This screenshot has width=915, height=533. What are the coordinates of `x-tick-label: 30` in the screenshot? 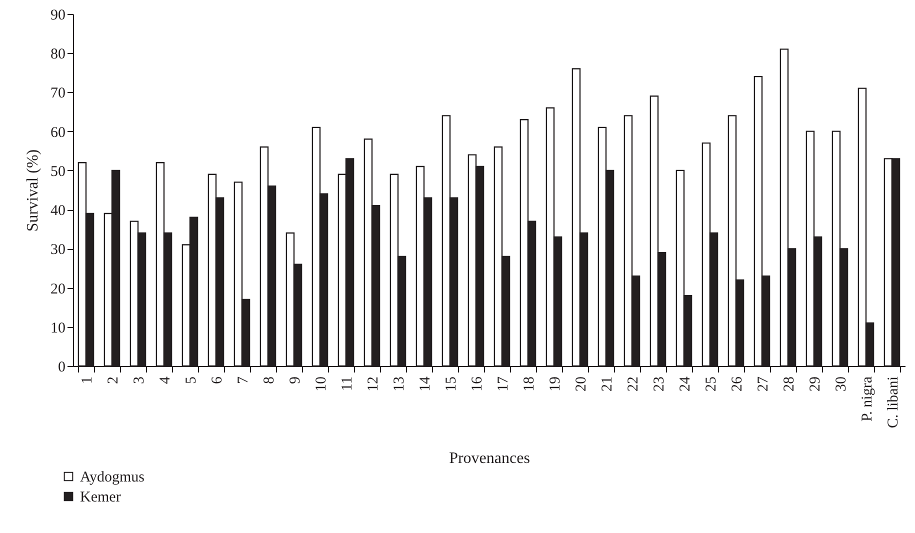 It's located at (842, 384).